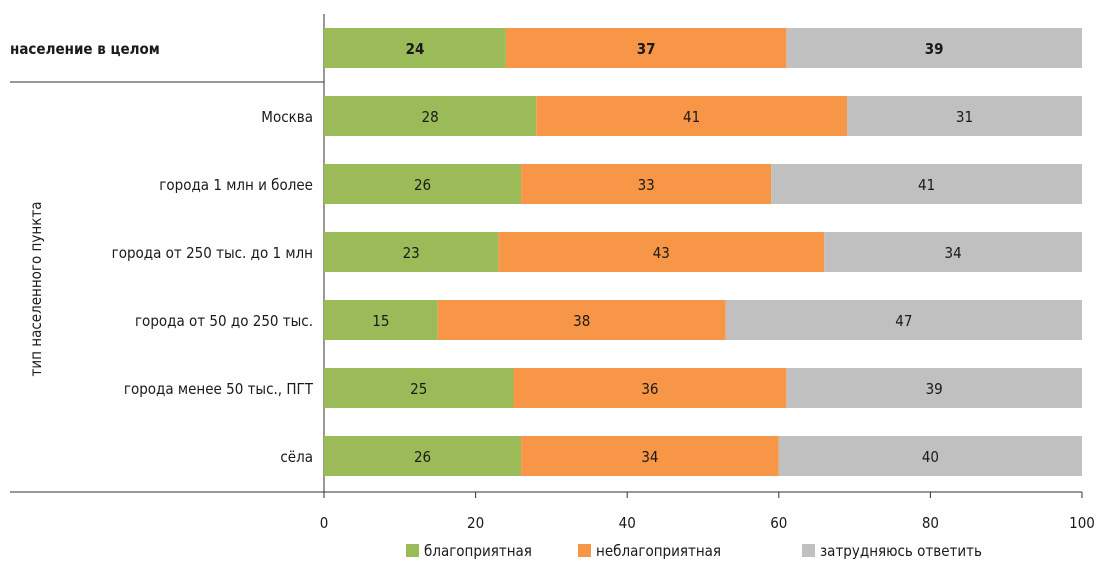  I want to click on category-label: города 1 млн и более, so click(236, 185).